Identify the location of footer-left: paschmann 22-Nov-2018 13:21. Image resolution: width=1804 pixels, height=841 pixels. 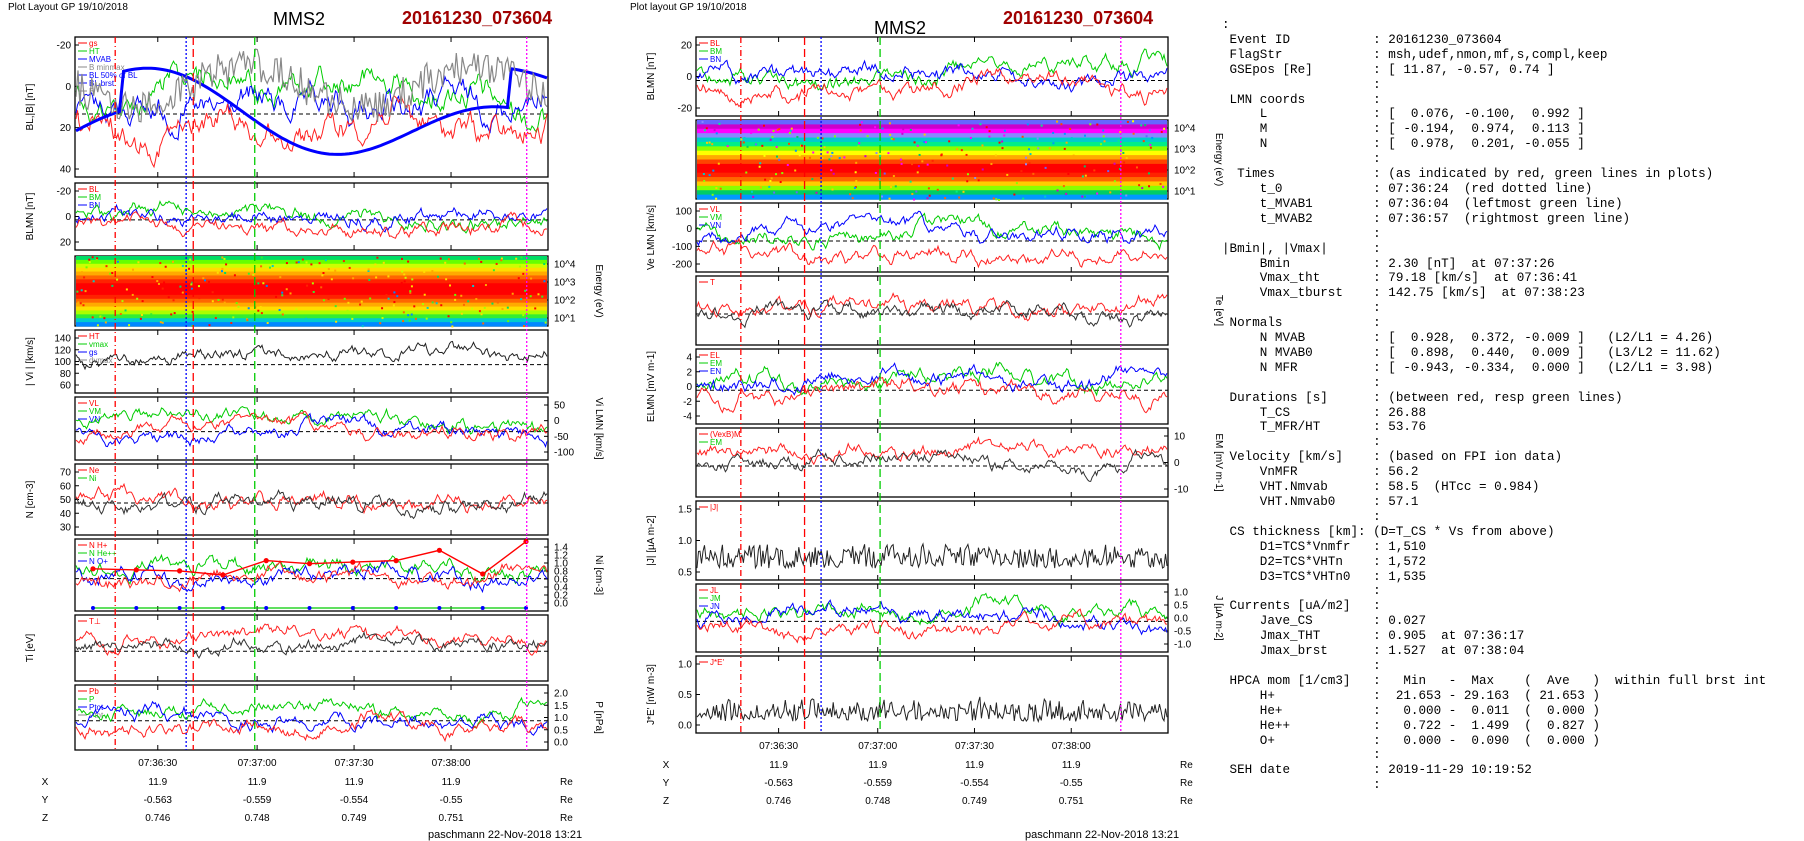
(505, 835).